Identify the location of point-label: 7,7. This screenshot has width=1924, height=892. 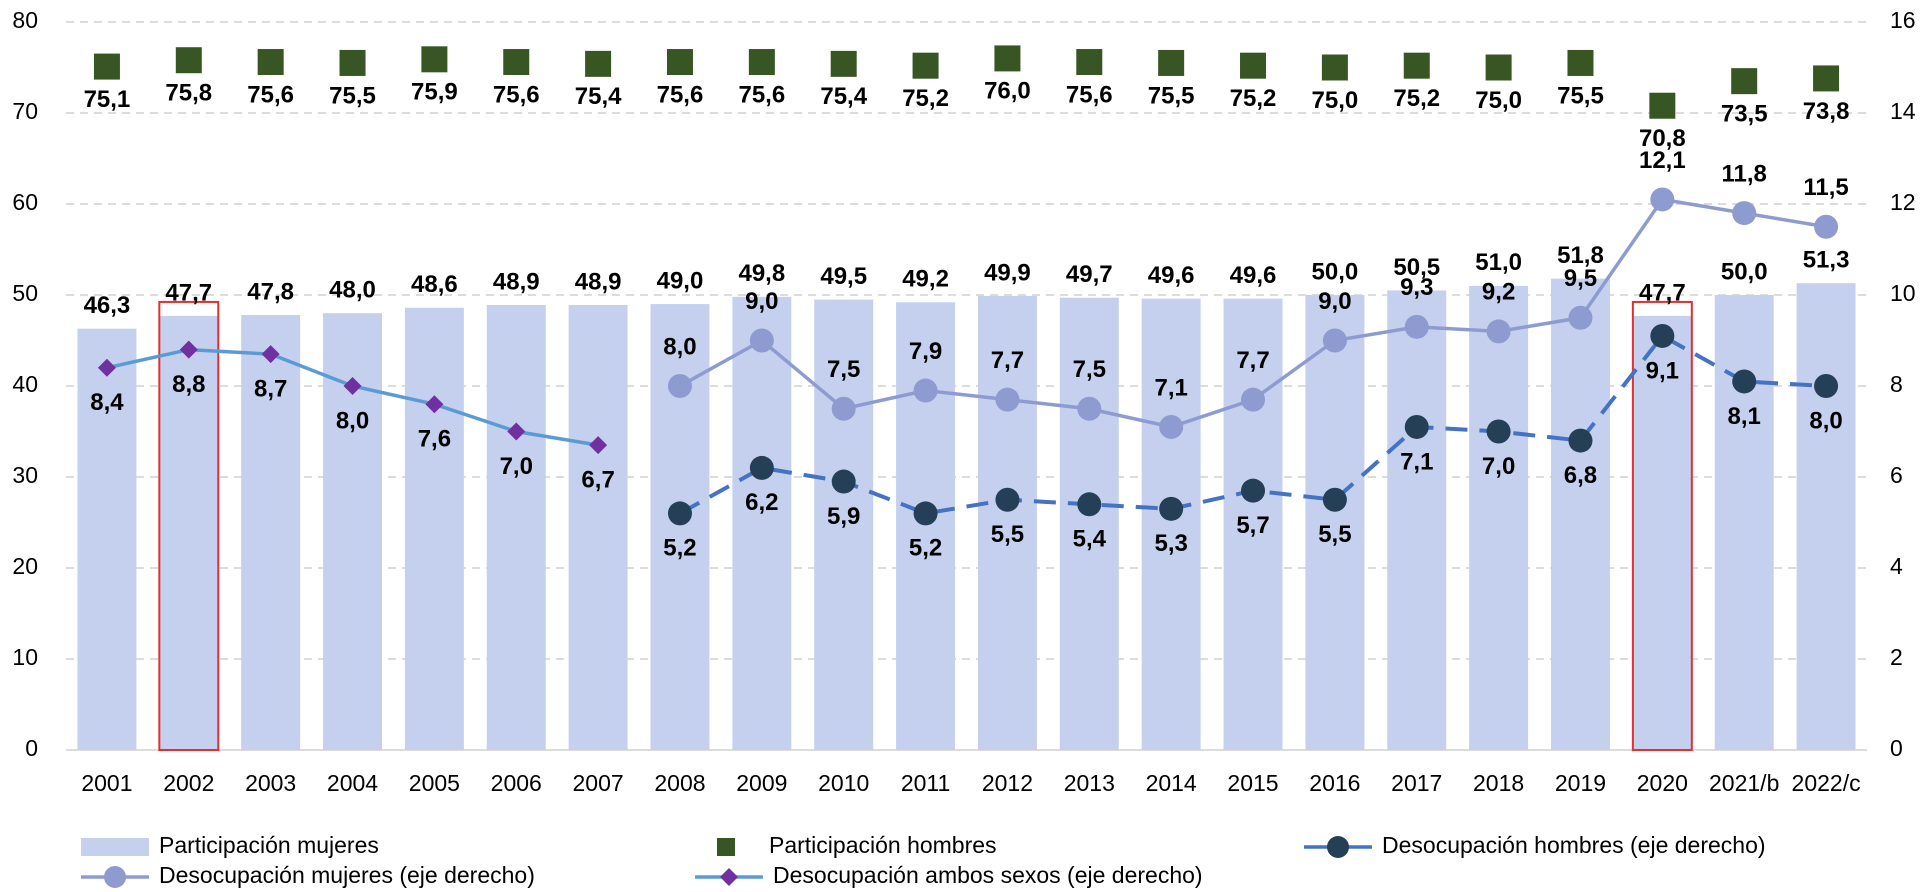
(1007, 360).